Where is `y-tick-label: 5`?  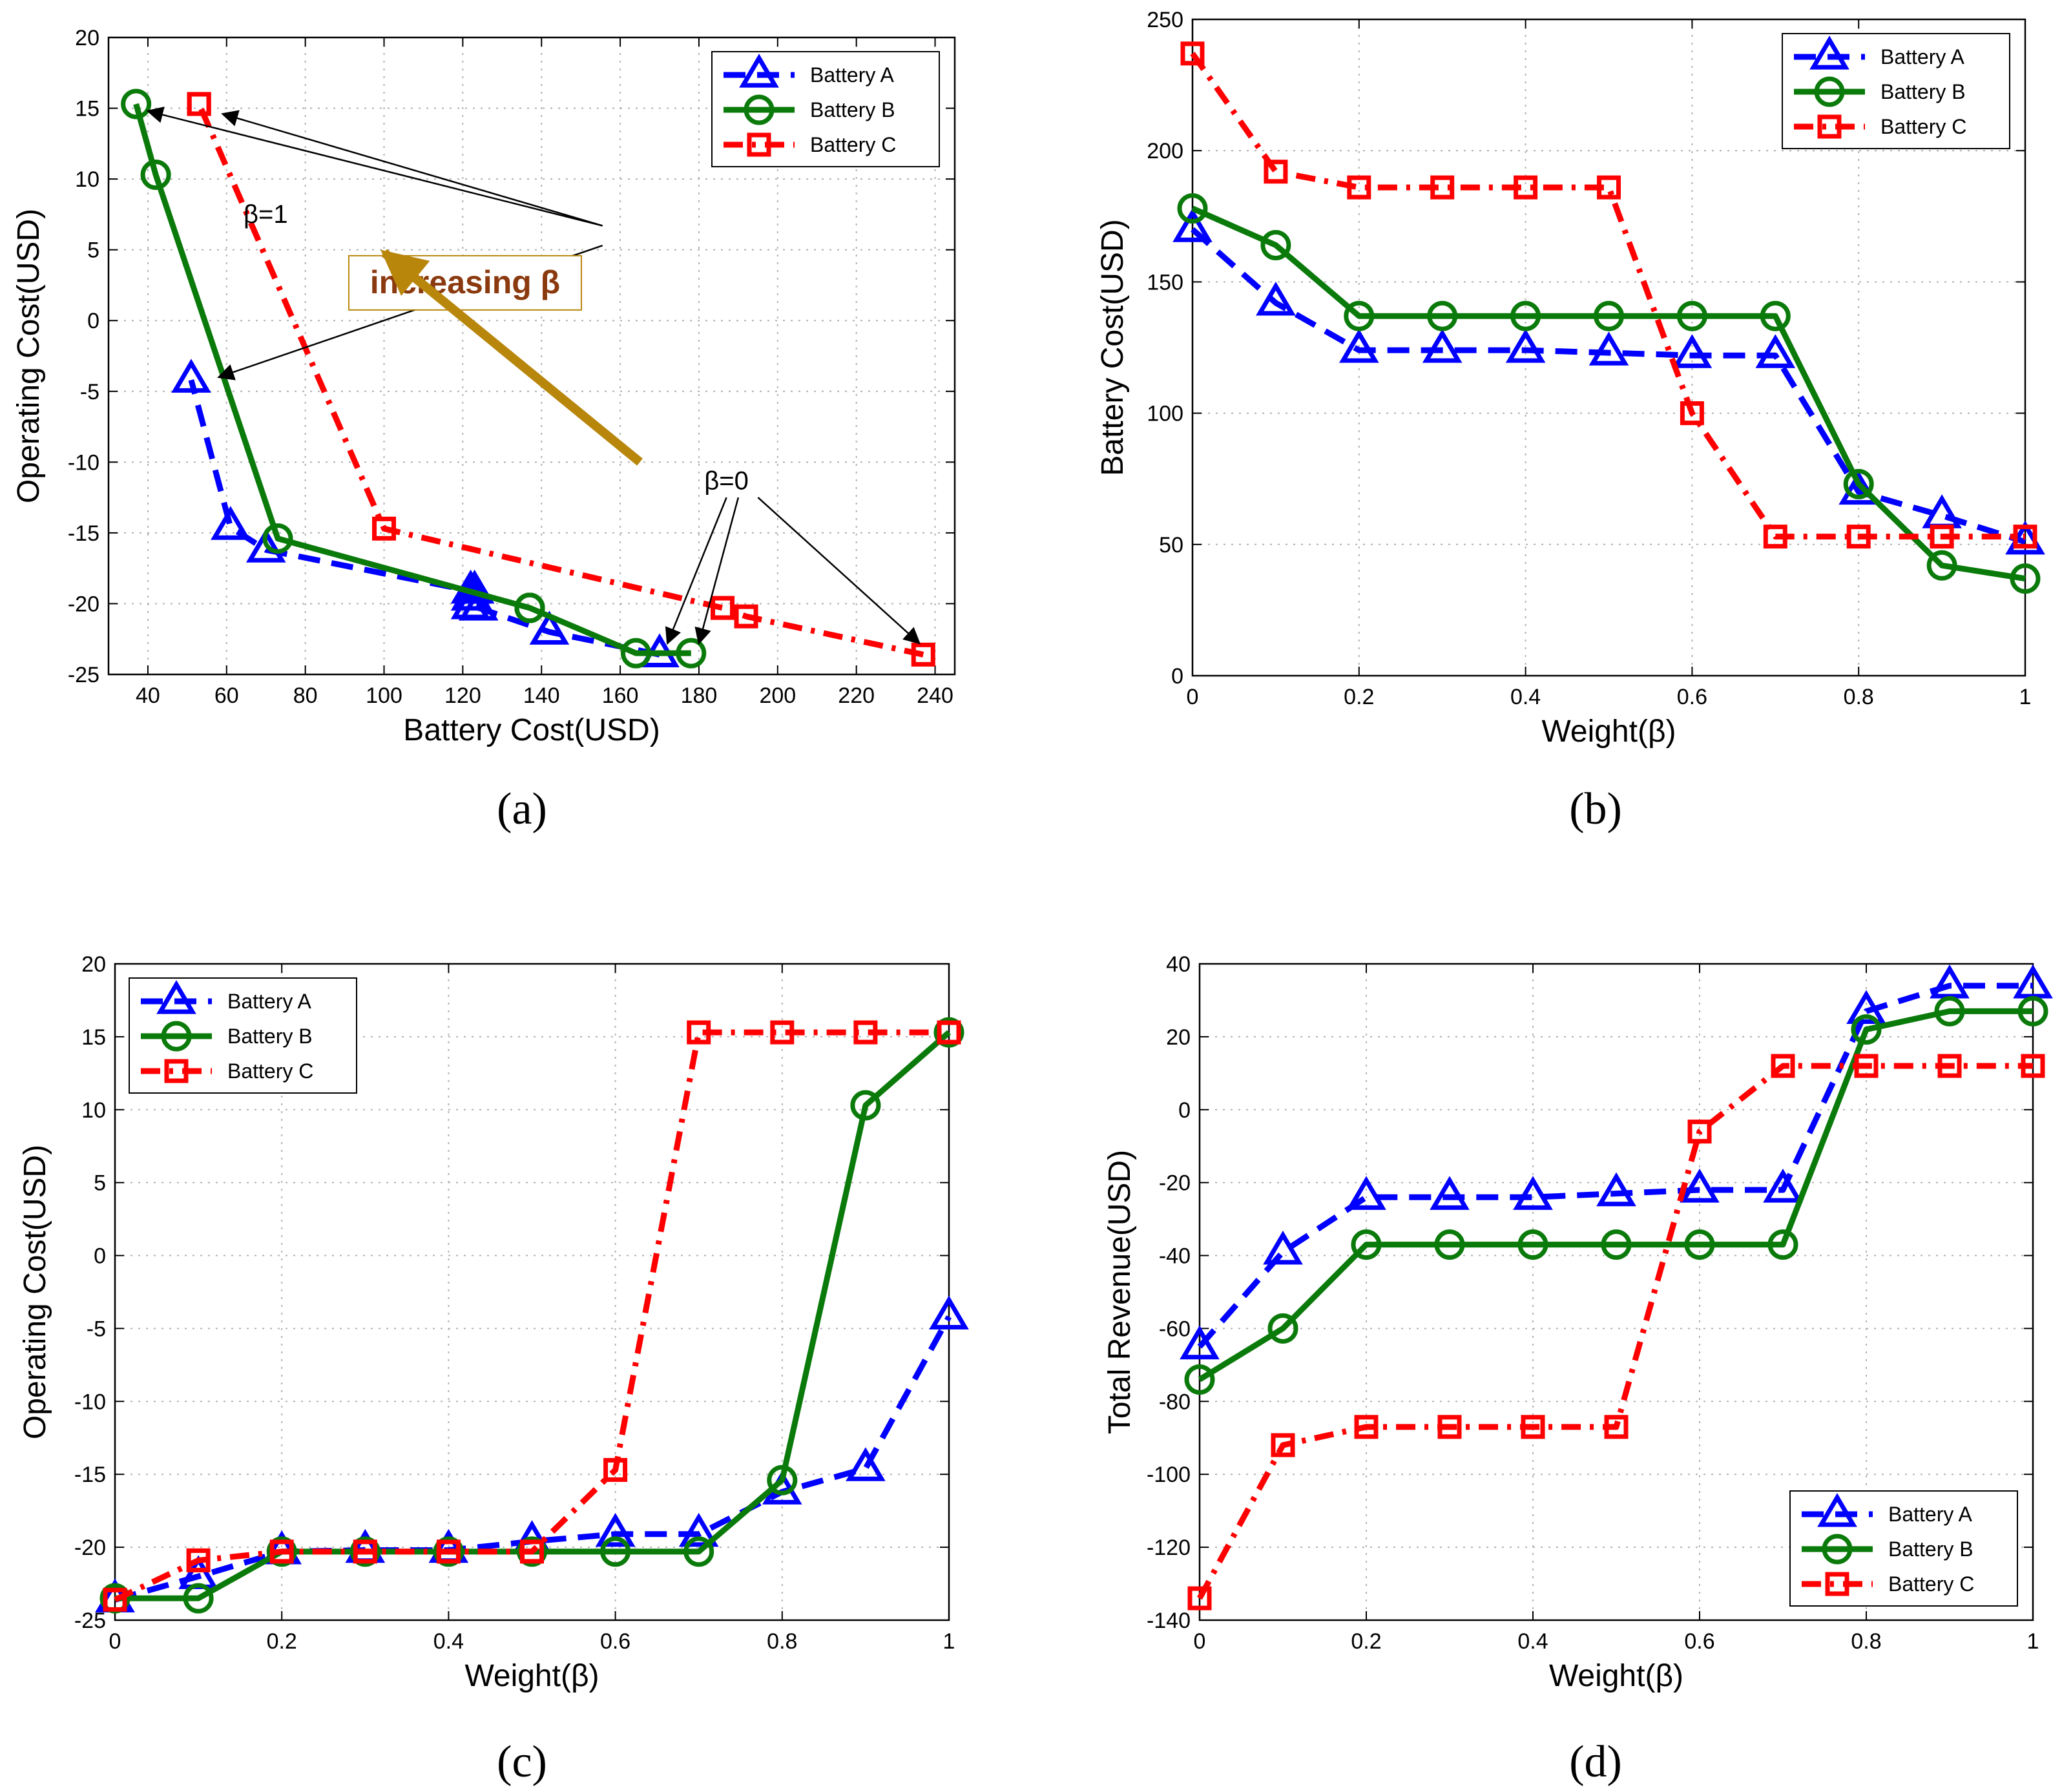 y-tick-label: 5 is located at coordinates (93, 250).